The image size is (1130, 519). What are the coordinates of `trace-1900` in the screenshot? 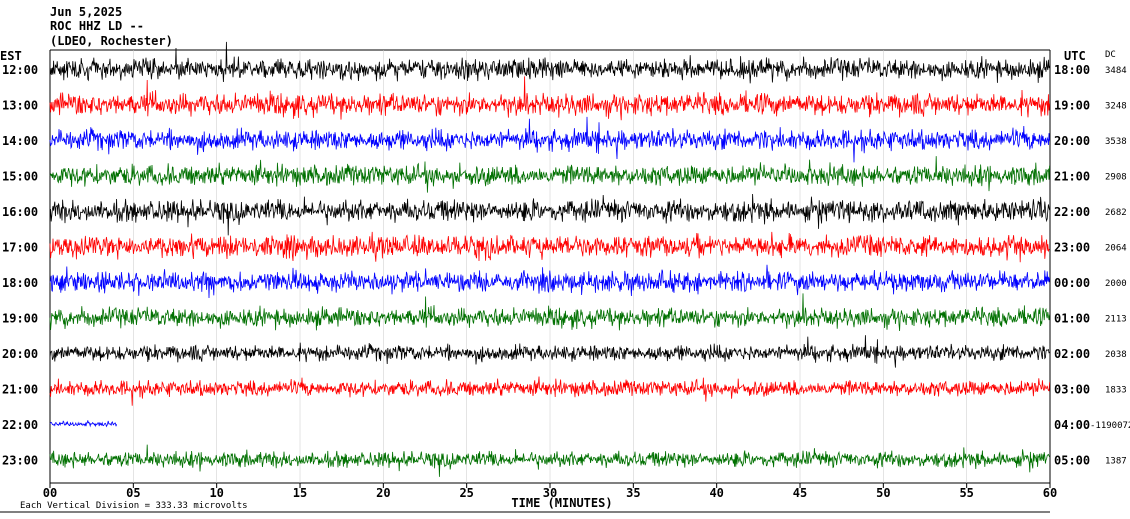 It's located at (549, 312).